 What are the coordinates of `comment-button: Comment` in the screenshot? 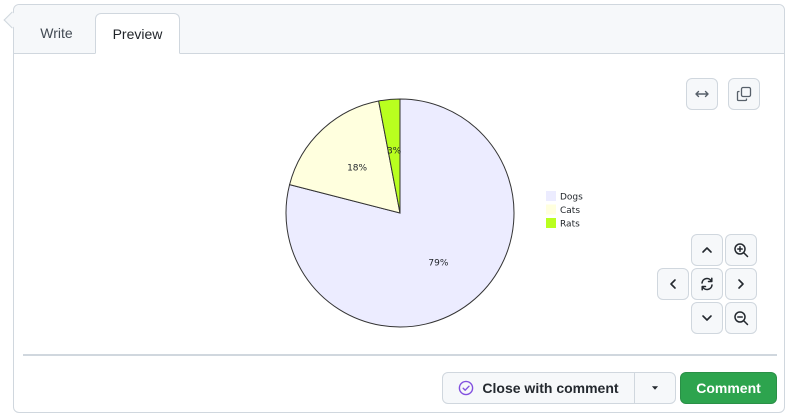 It's located at (728, 388).